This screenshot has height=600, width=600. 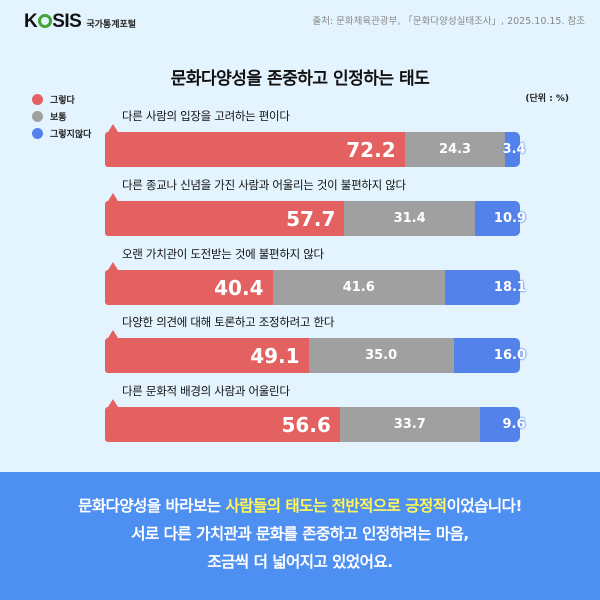 I want to click on chart-title: 문화다양성을 존중하고 인정하는 태도, so click(x=300, y=79).